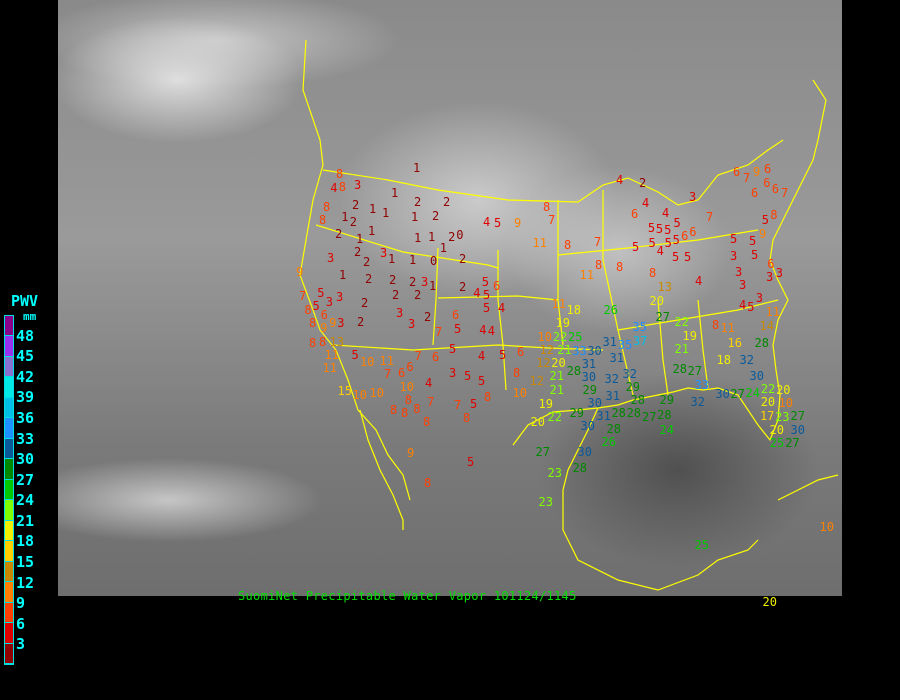  I want to click on station-pwv-value: 22, so click(560, 336).